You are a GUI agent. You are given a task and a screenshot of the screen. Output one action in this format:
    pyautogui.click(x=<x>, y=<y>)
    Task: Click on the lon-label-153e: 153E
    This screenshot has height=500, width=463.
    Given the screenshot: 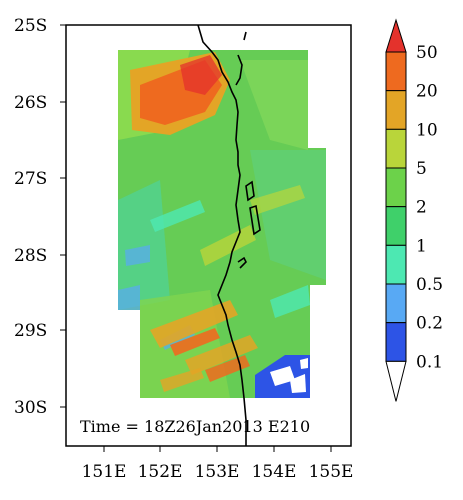 What is the action you would take?
    pyautogui.click(x=217, y=472)
    